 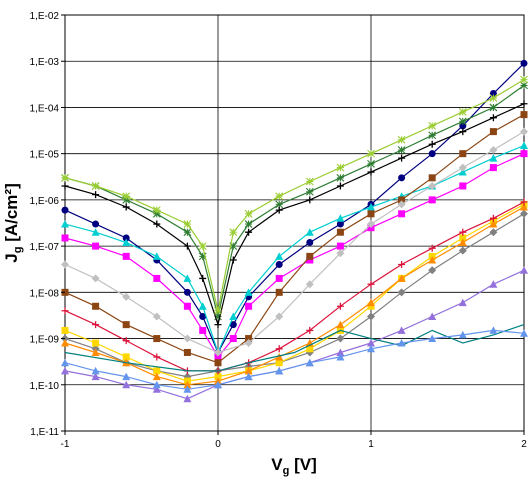 What do you see at coordinates (45, 340) in the screenshot?
I see `y-tick-label: 1,E-09` at bounding box center [45, 340].